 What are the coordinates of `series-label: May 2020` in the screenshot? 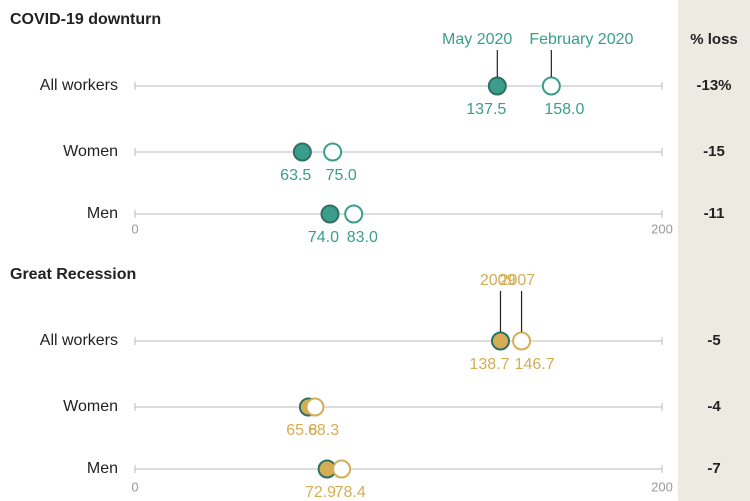 It's located at (477, 39).